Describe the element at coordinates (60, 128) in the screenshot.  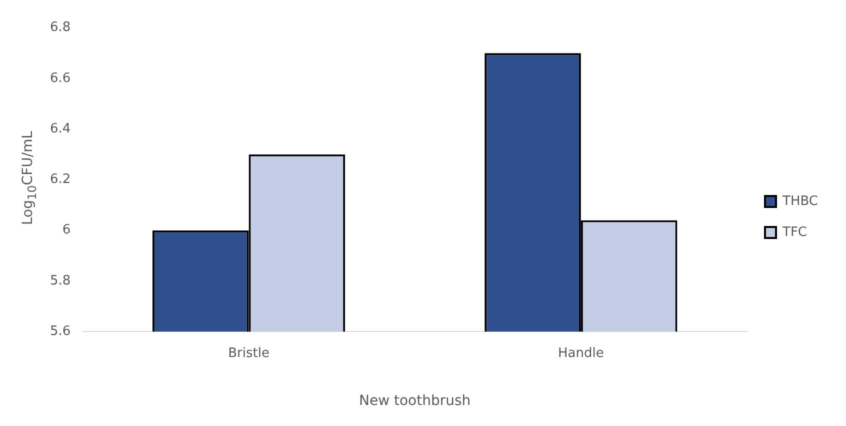
I see `y-tick-label: 6.4` at that location.